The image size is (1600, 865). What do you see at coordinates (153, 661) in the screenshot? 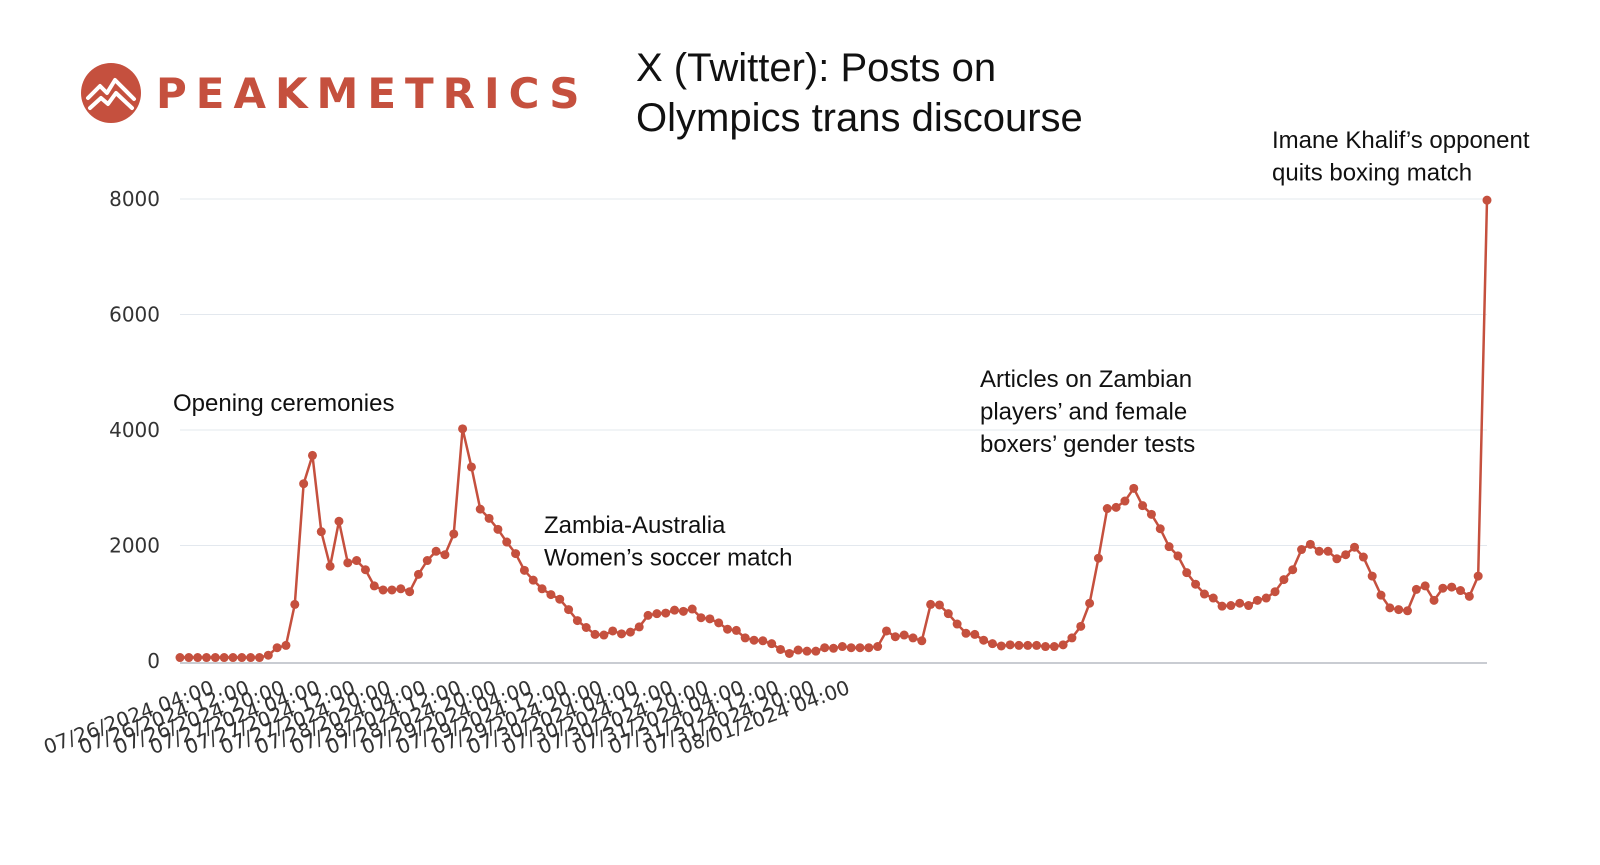
I see `y-tick-label: 0` at bounding box center [153, 661].